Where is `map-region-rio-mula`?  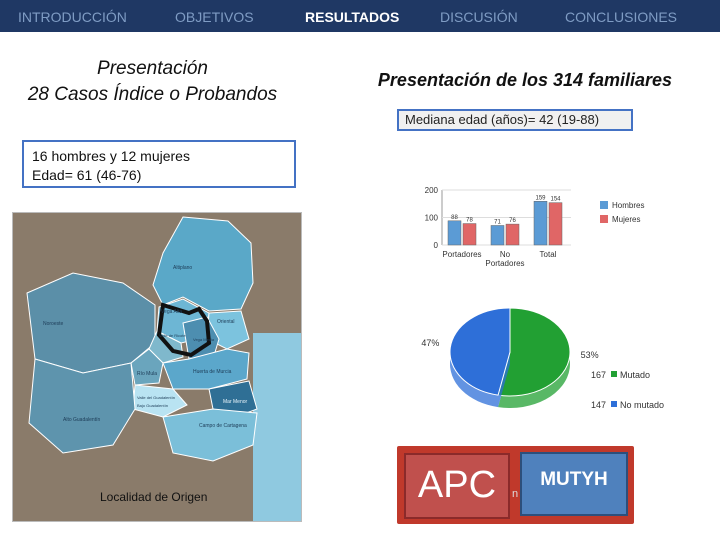
map-region-rio-mula is located at coordinates (147, 367).